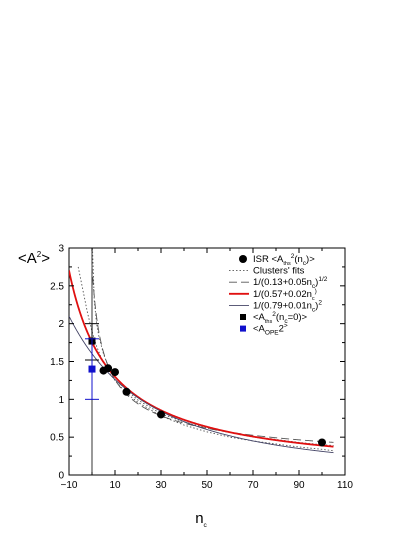  Describe the element at coordinates (298, 317) in the screenshot. I see `legend-text: =0)>` at that location.